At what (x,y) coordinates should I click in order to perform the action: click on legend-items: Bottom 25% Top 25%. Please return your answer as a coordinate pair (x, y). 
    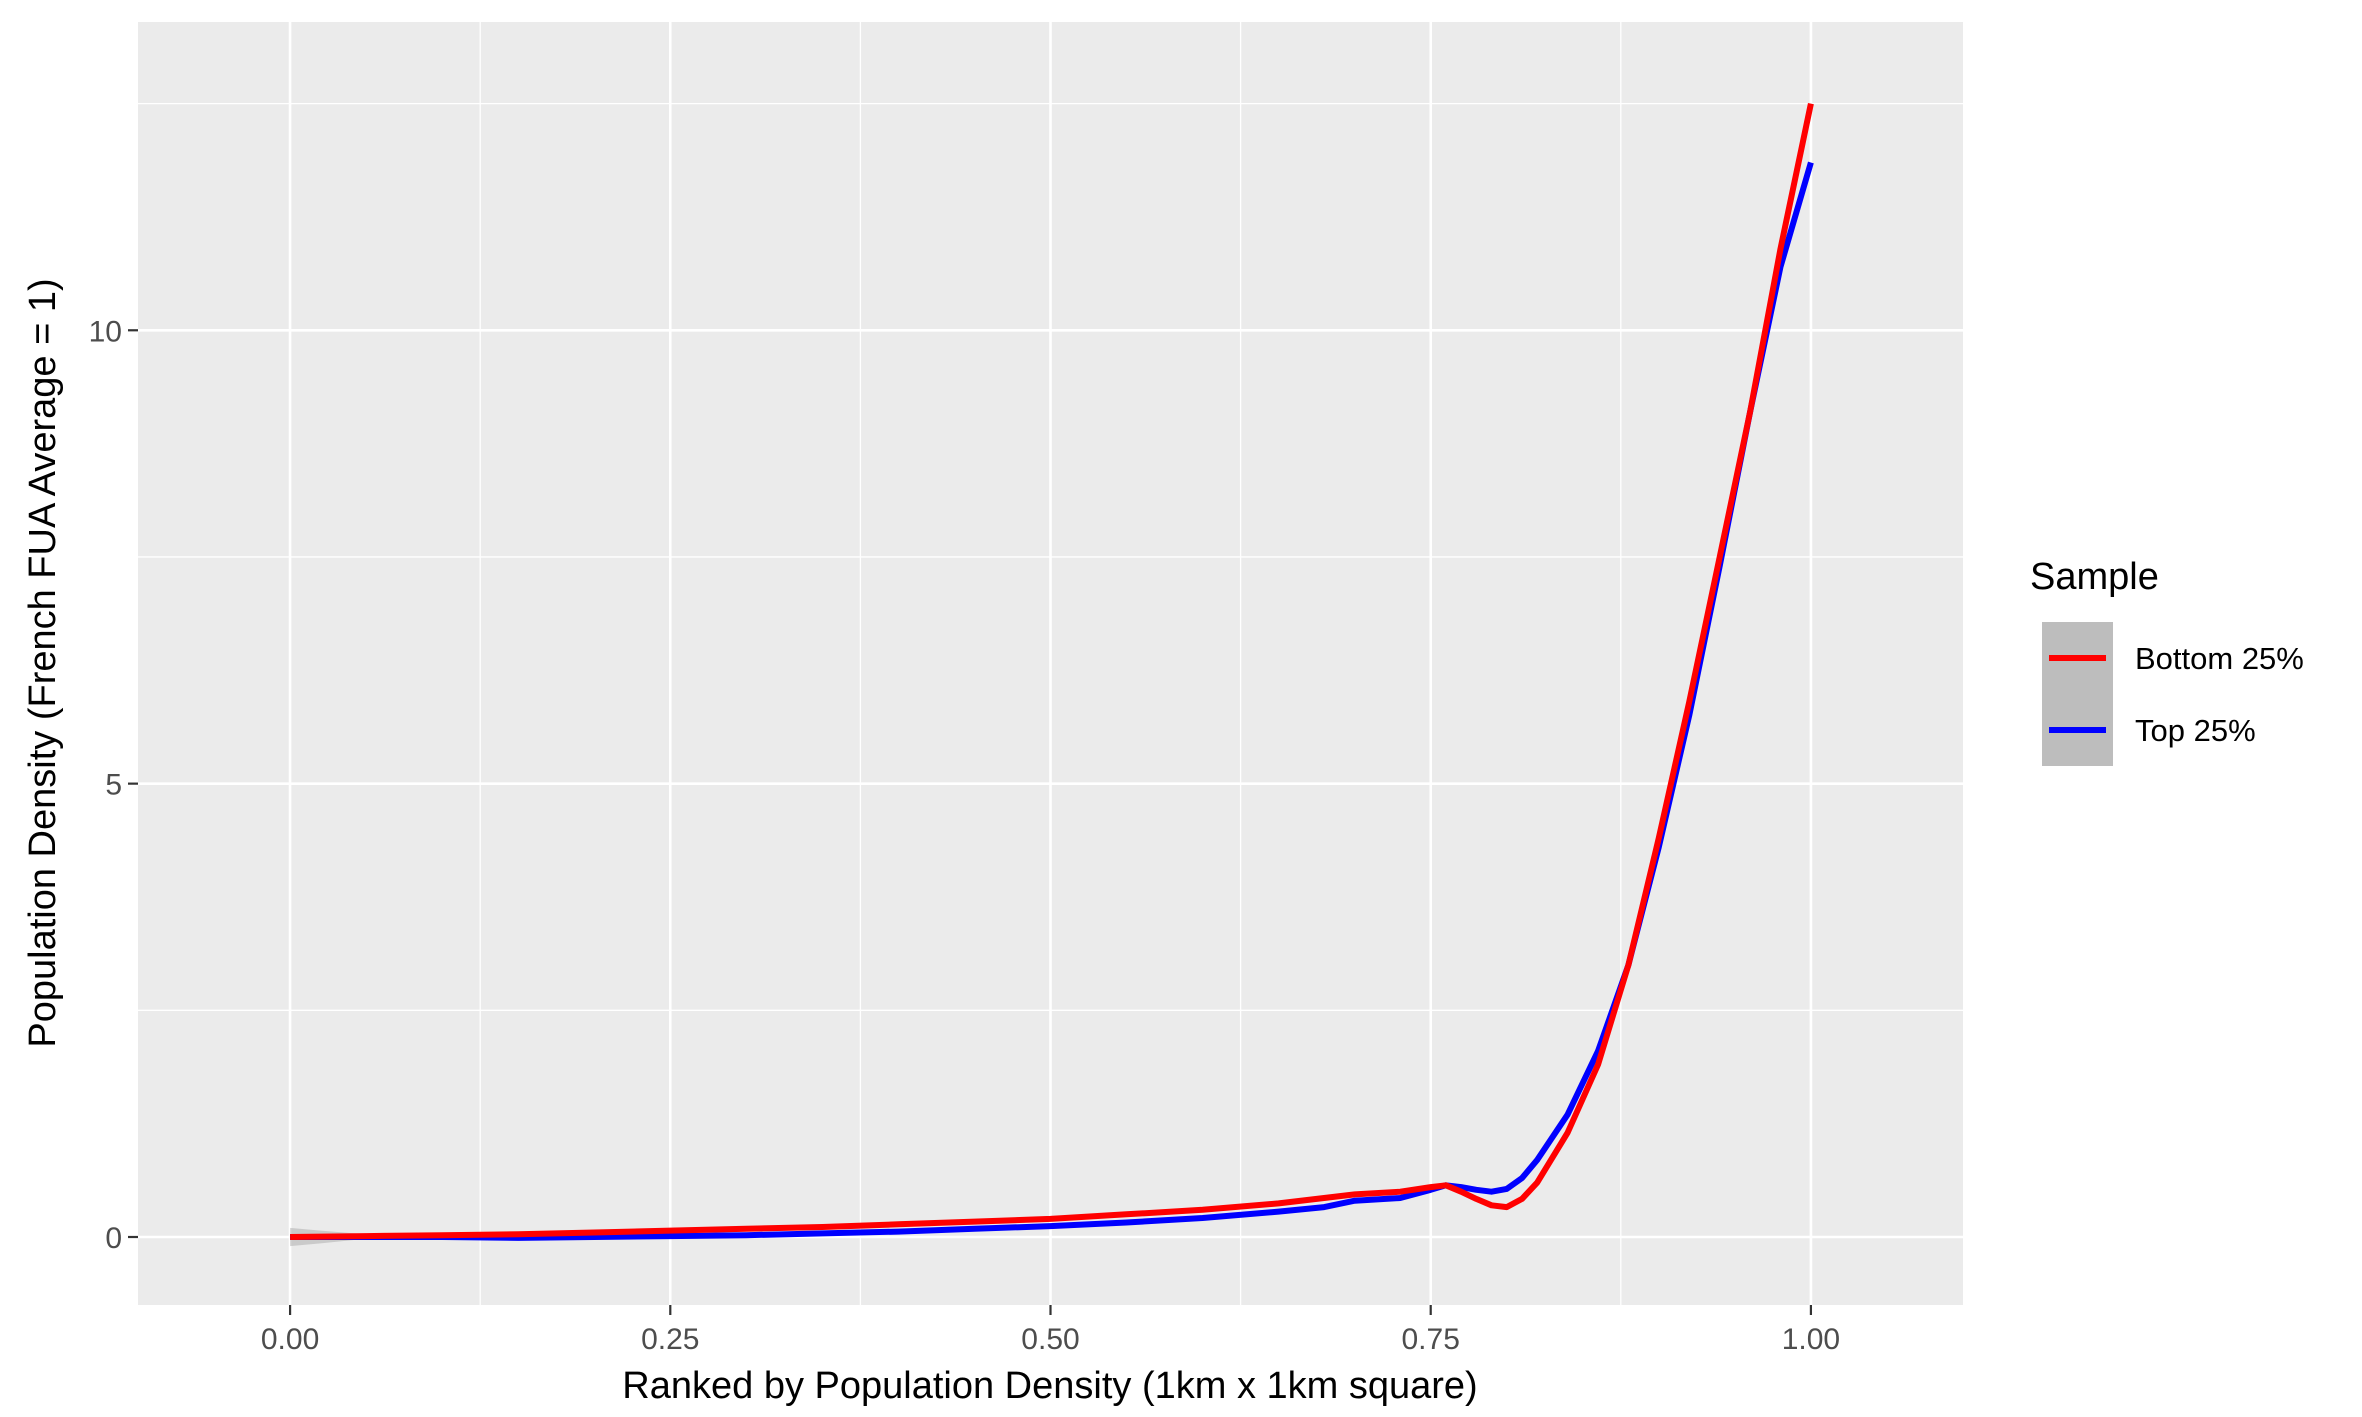
    Looking at the image, I should click on (2173, 694).